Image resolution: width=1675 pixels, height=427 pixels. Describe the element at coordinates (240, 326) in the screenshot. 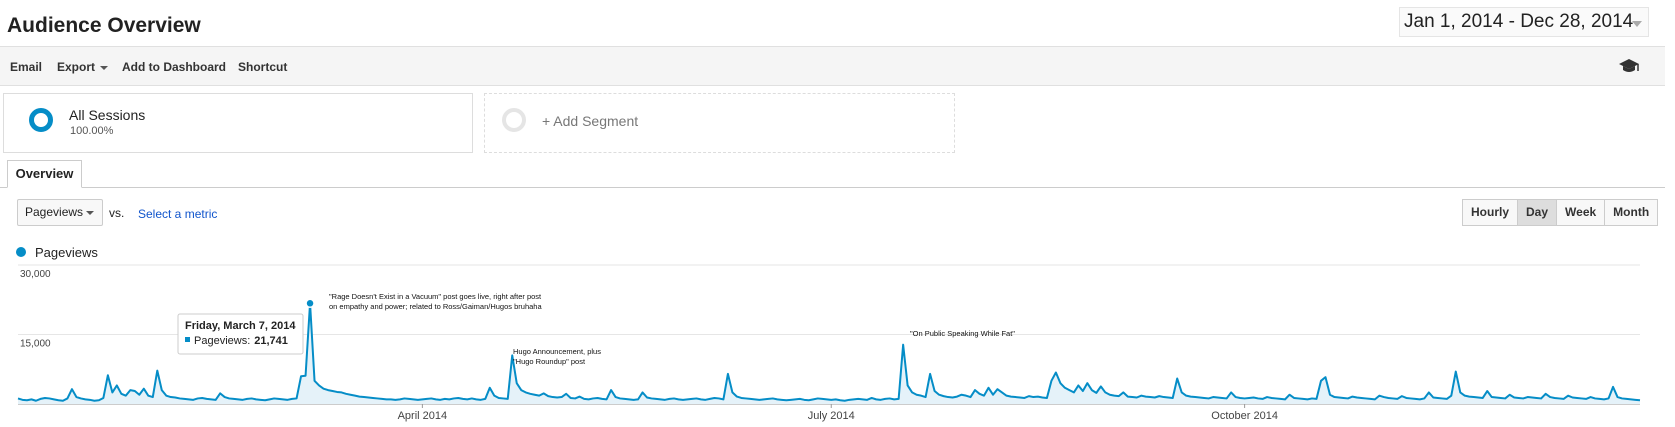

I see `tooltip-date: Friday, March 7, 2014` at that location.